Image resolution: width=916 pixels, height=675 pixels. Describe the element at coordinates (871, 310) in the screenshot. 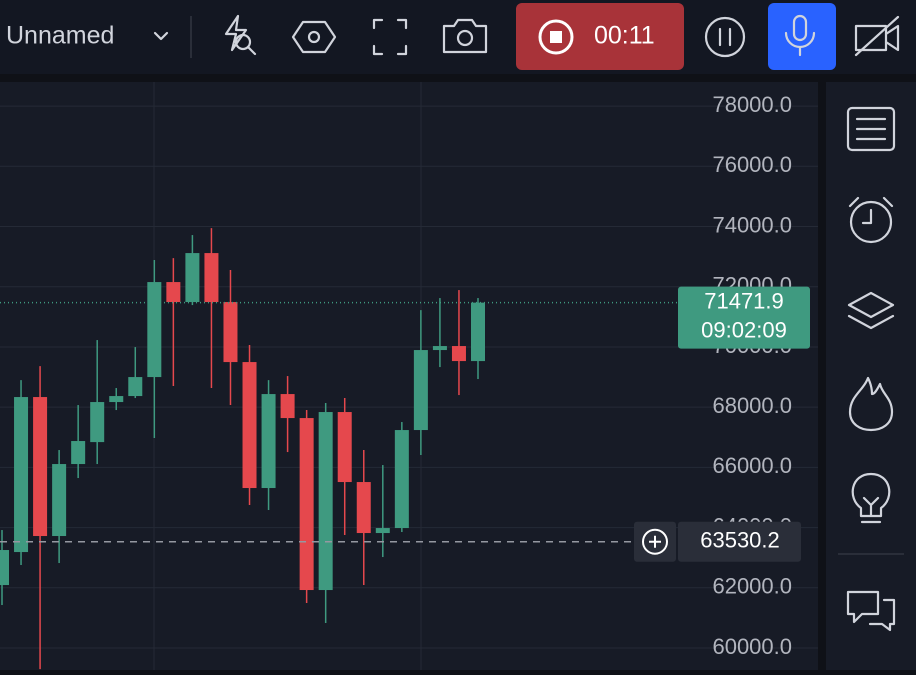

I see `layers-icon` at that location.